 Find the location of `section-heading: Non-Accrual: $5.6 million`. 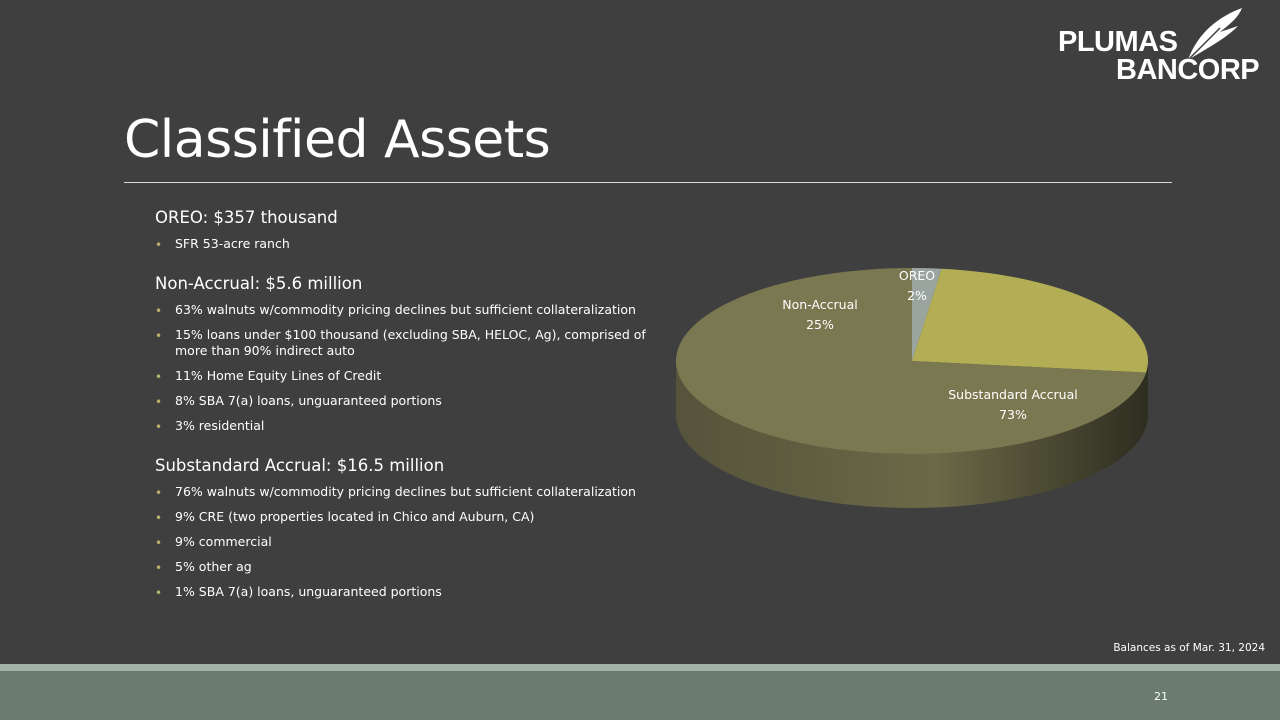

section-heading: Non-Accrual: $5.6 million is located at coordinates (259, 283).